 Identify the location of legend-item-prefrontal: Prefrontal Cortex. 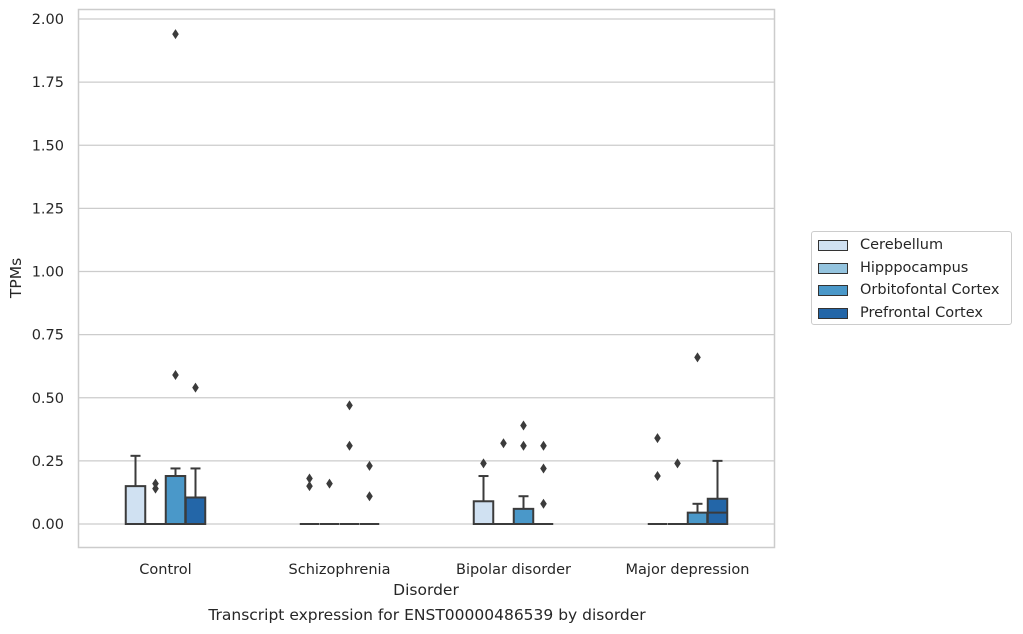
(900, 313).